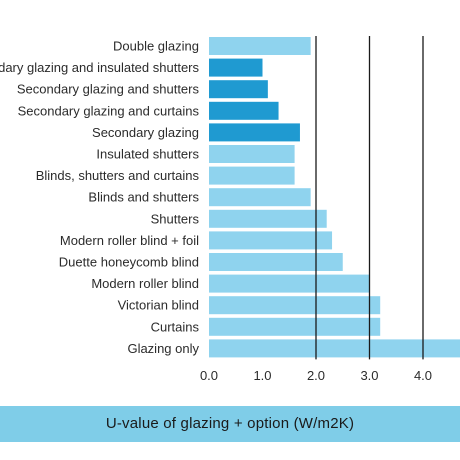 The image size is (460, 460). Describe the element at coordinates (163, 348) in the screenshot. I see `category-label-14: Glazing only` at that location.